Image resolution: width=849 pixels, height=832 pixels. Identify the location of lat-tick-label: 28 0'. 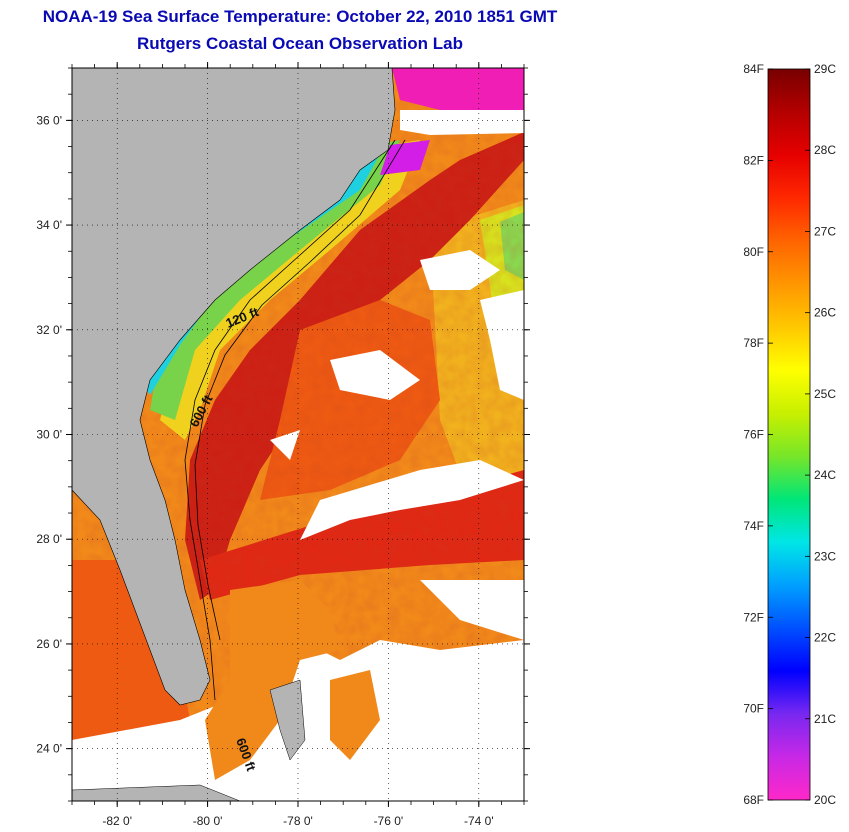
(49, 539).